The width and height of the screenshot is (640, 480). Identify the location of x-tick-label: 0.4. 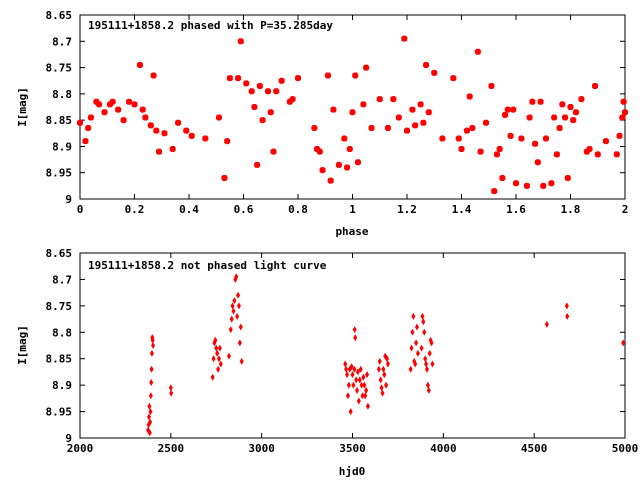
(189, 209).